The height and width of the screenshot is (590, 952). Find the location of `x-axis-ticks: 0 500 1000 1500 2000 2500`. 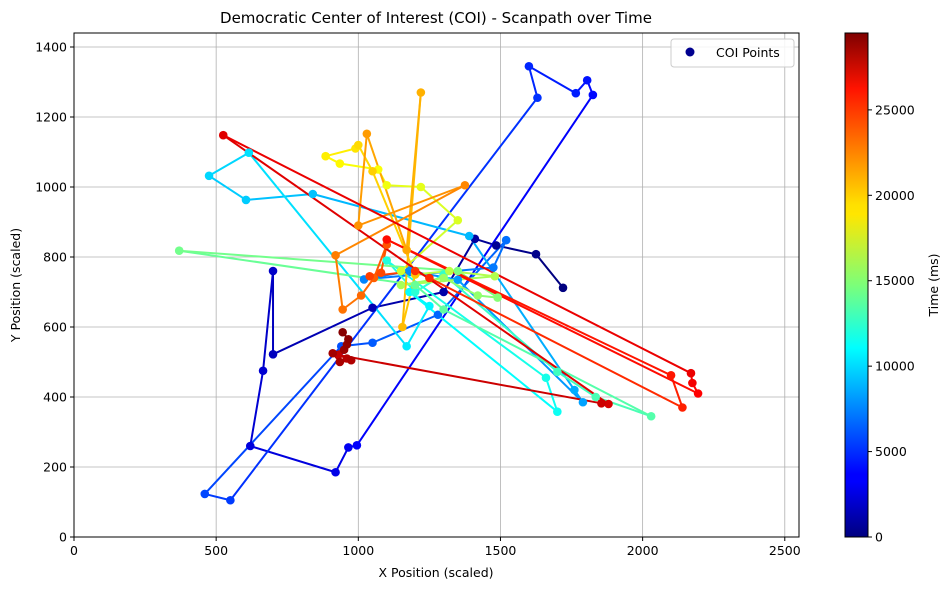

x-axis-ticks: 0 500 1000 1500 2000 2500 is located at coordinates (435, 547).